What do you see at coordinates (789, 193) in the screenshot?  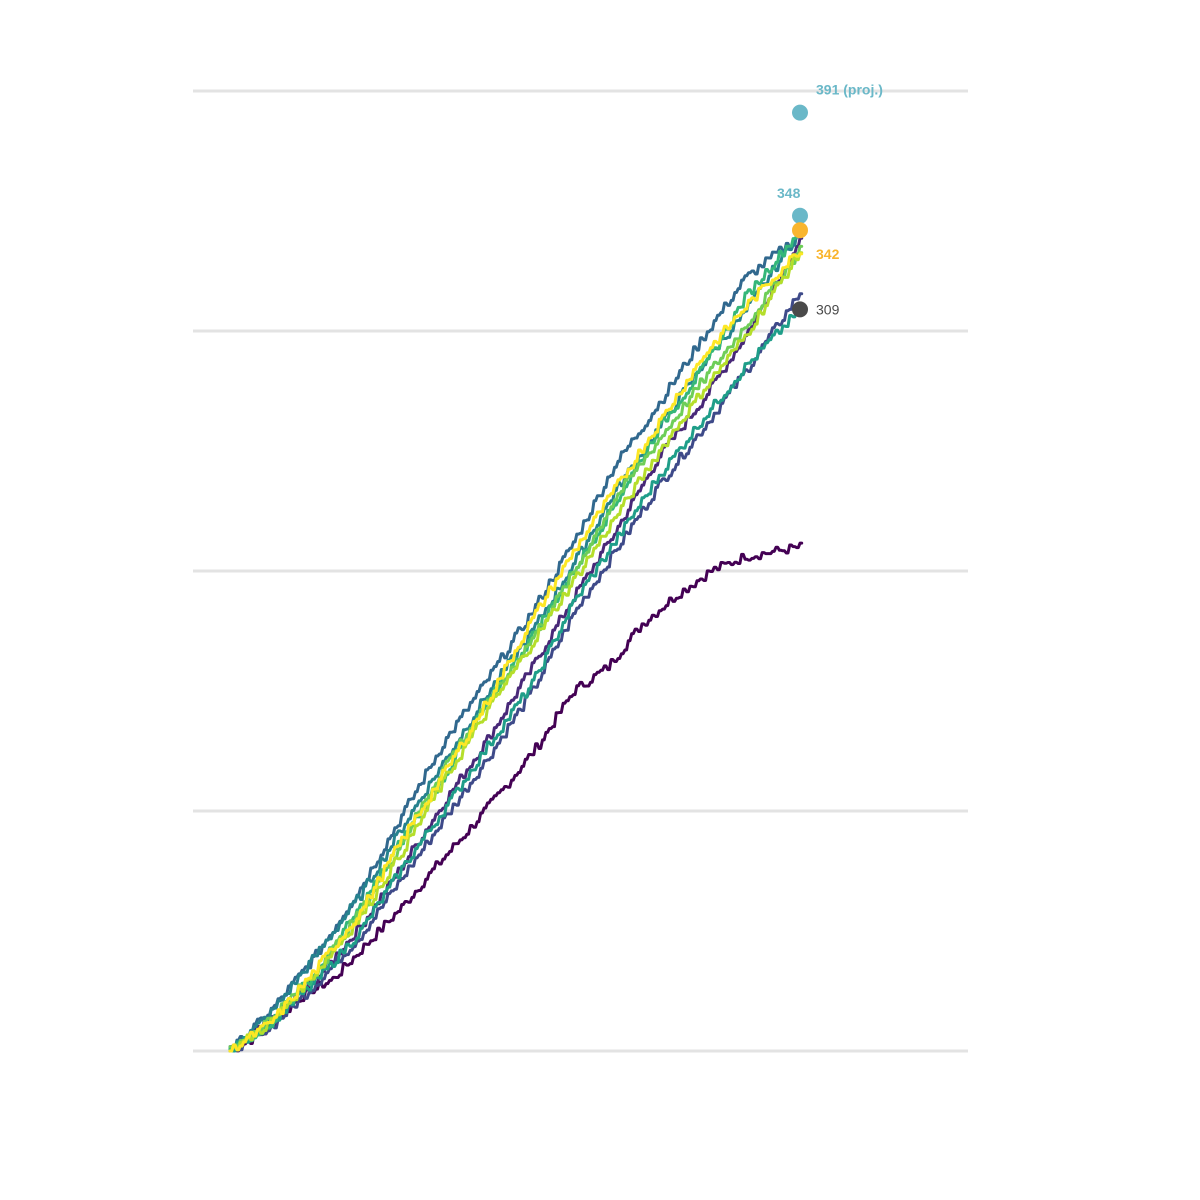 I see `callout-label-1: 348` at bounding box center [789, 193].